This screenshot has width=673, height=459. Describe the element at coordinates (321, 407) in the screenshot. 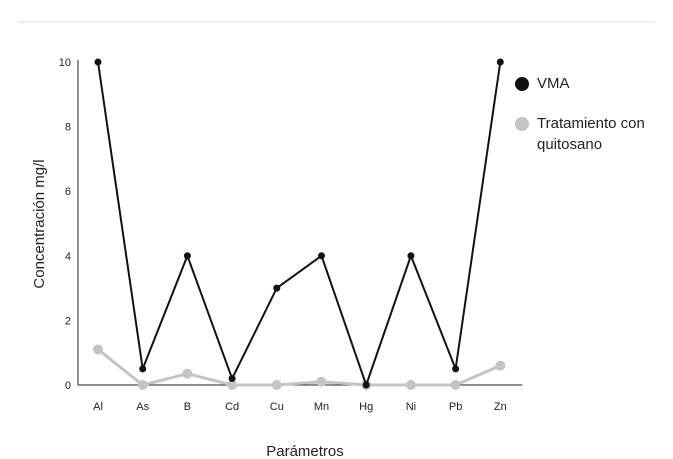

I see `x-tick-label: Mn` at that location.